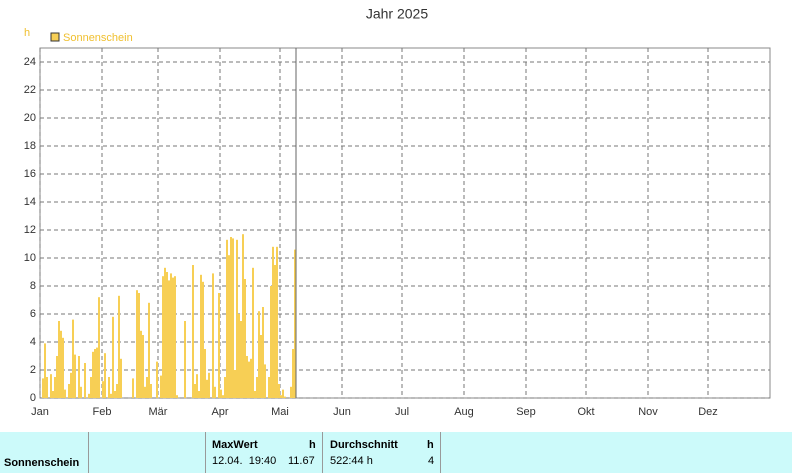 The image size is (792, 473). What do you see at coordinates (33, 398) in the screenshot?
I see `y-tick-label: 0` at bounding box center [33, 398].